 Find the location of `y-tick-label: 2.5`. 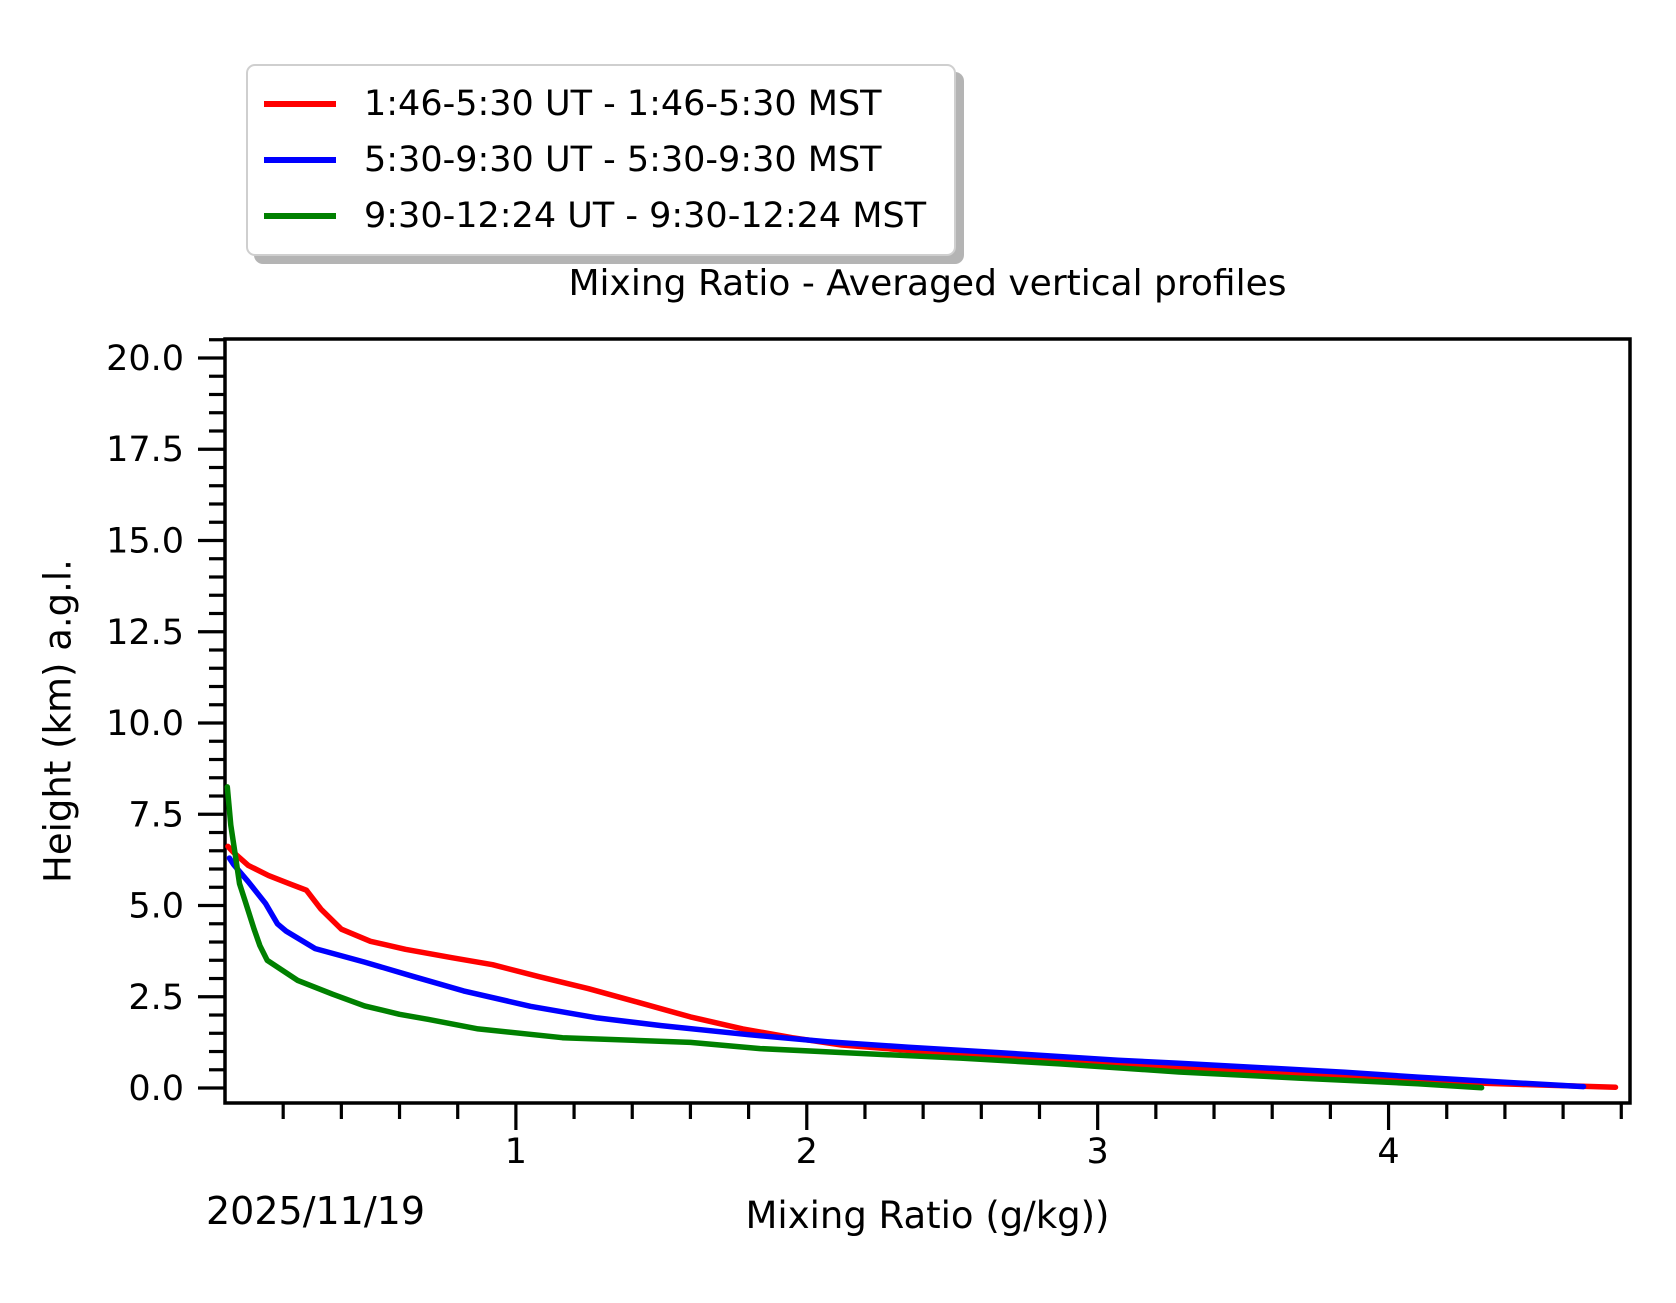

y-tick-label: 2.5 is located at coordinates (156, 998).